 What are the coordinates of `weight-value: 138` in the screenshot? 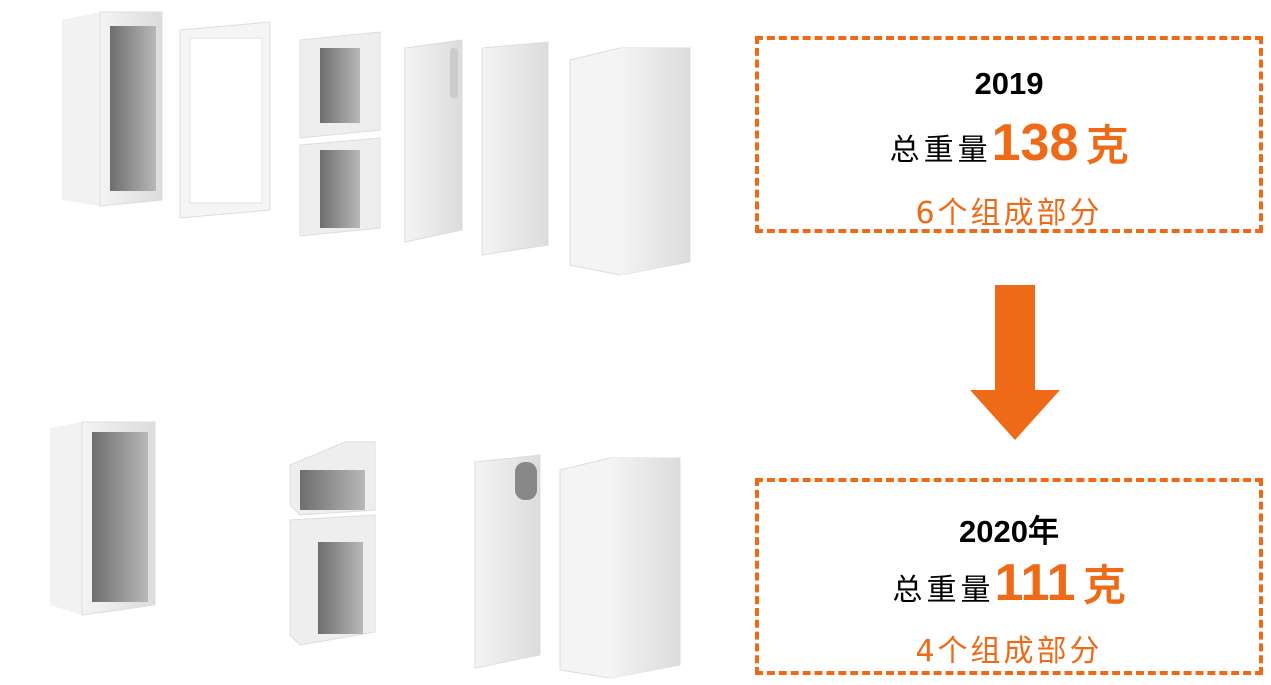 It's located at (1035, 143).